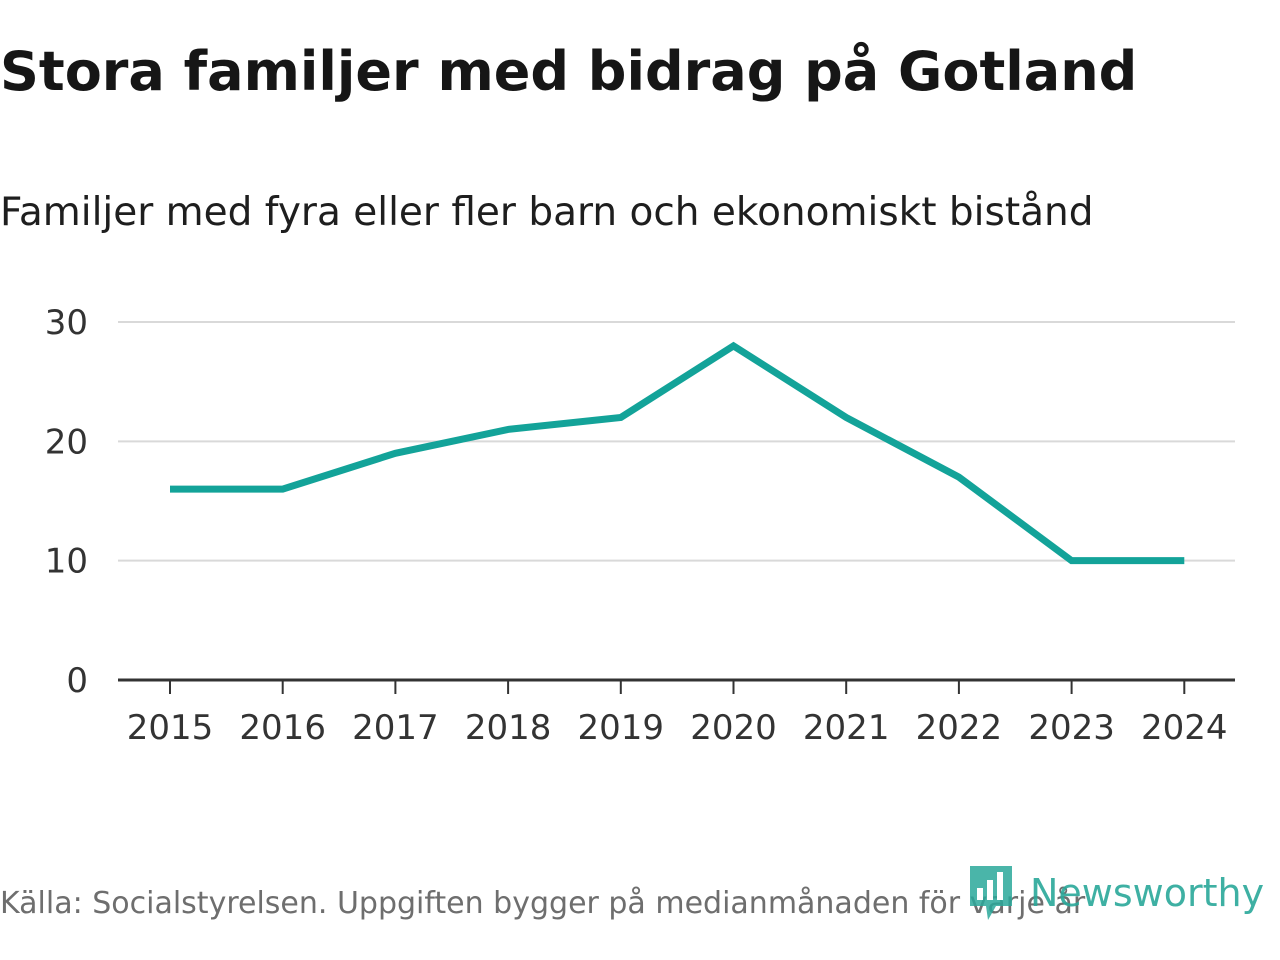 This screenshot has height=960, width=1280. I want to click on x-tick-label: 2016, so click(282, 728).